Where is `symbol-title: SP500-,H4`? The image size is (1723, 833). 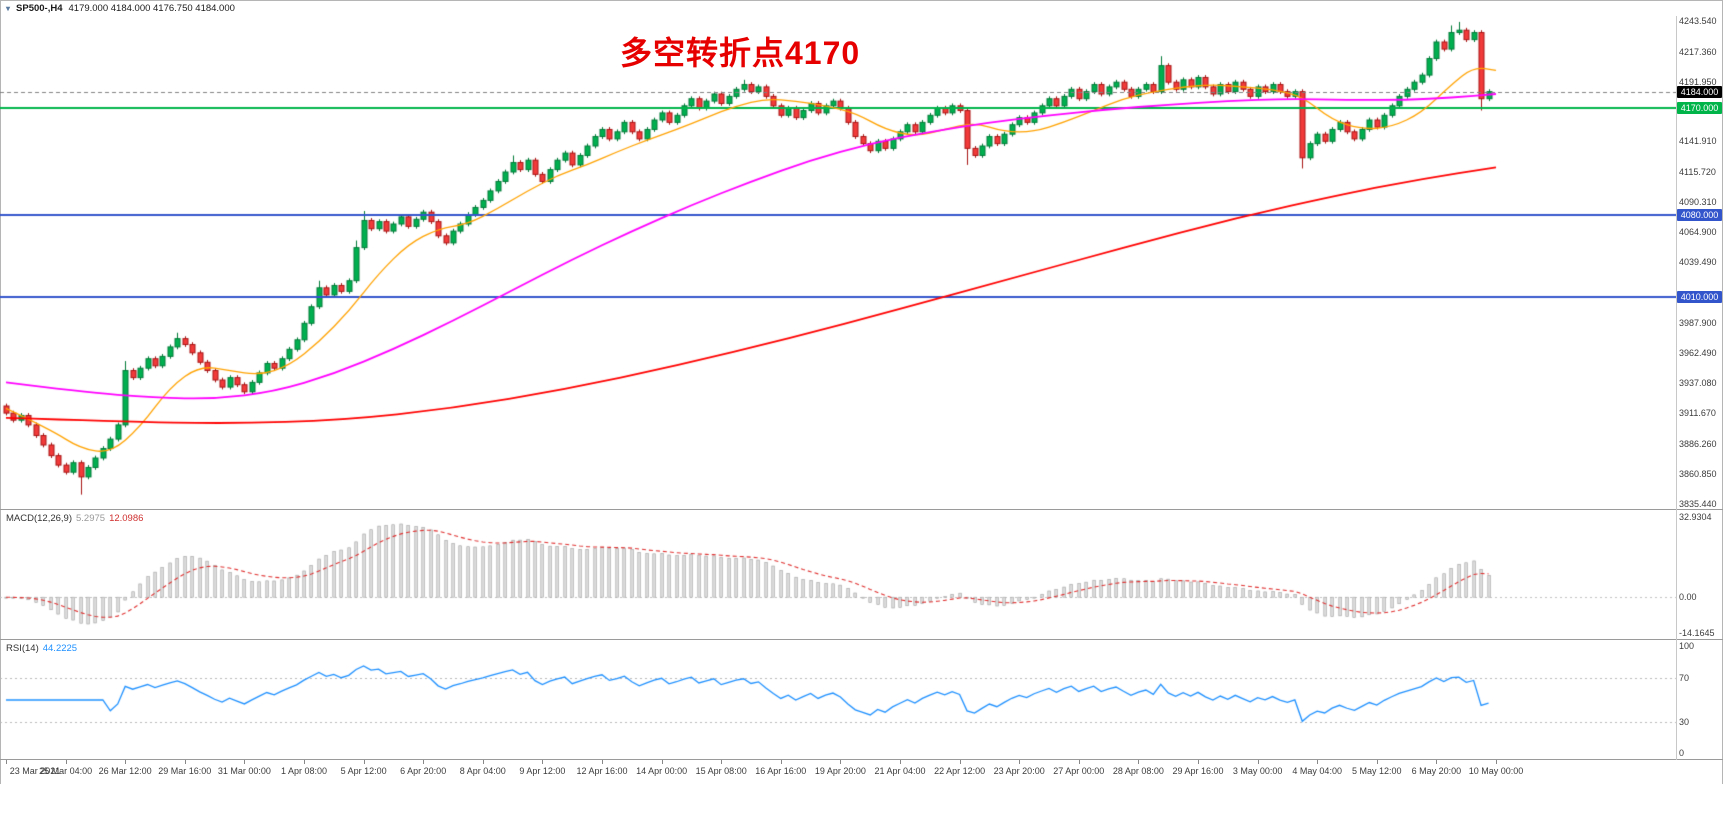 symbol-title: SP500-,H4 is located at coordinates (39, 8).